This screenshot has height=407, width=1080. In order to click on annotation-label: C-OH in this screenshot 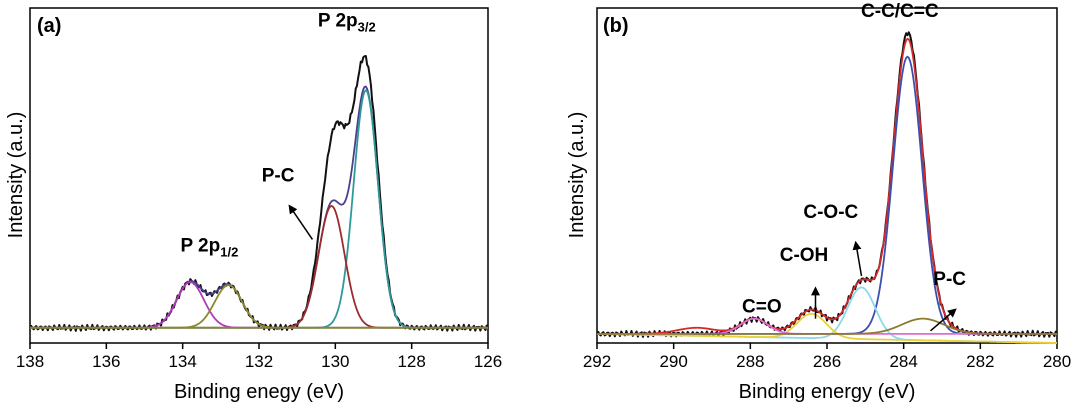, I will do `click(804, 255)`.